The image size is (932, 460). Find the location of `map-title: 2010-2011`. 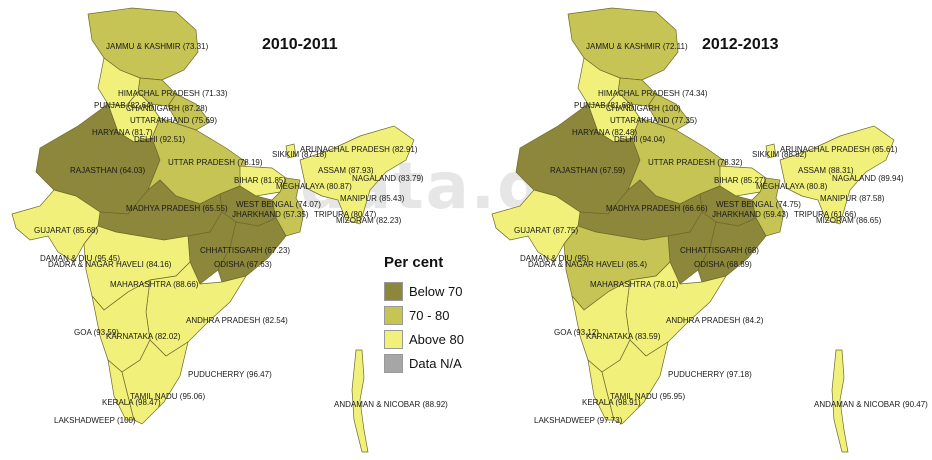

map-title: 2010-2011 is located at coordinates (300, 44).